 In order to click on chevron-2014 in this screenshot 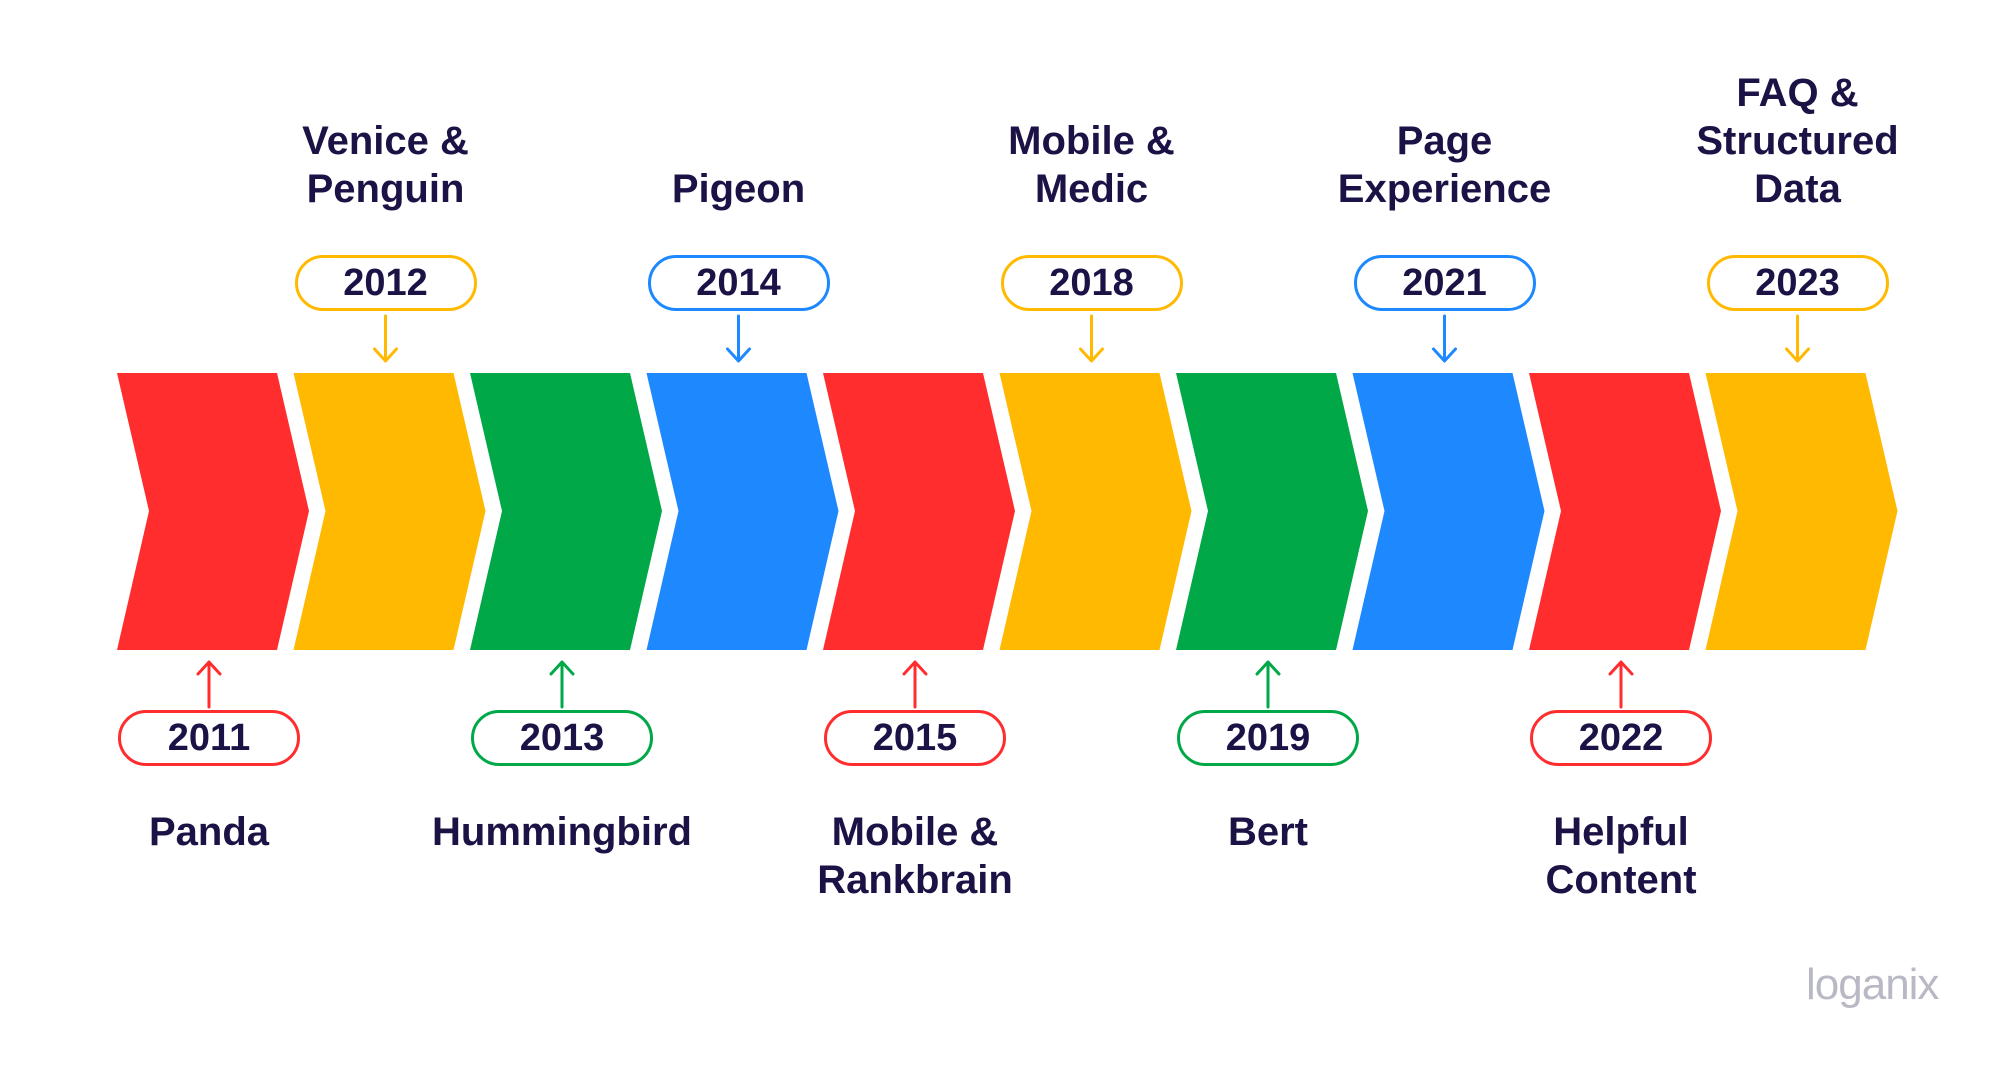, I will do `click(742, 511)`.